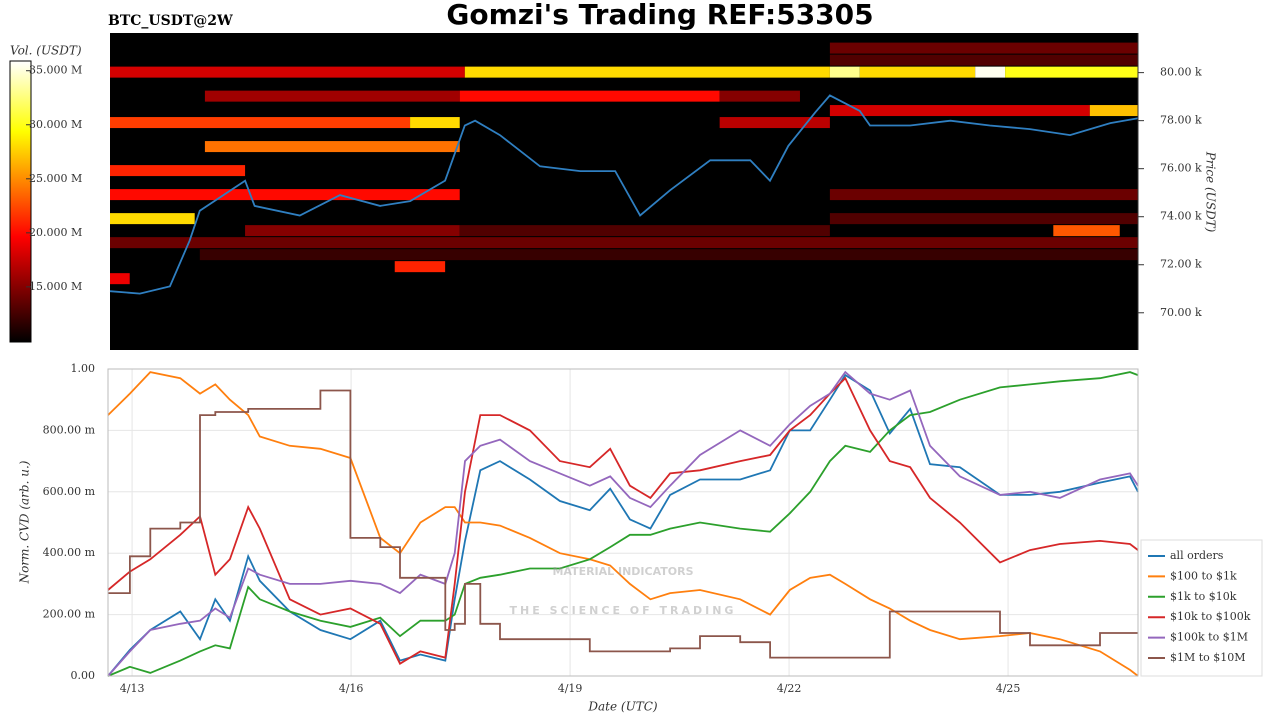 The image size is (1280, 720). I want to click on watermark: MATERIAL INDICATORS, so click(622, 571).